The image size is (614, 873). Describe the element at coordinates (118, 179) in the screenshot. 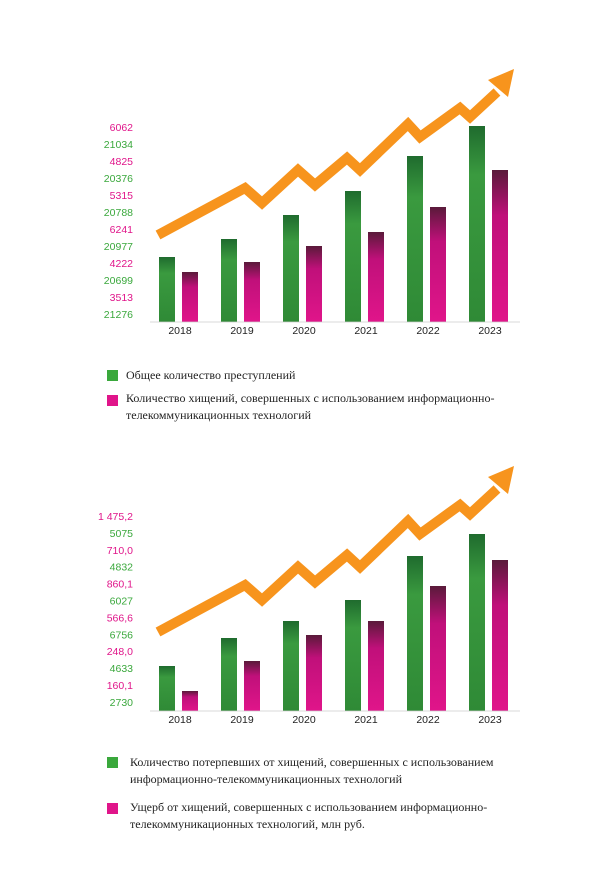

I see `value-label: 20376` at that location.